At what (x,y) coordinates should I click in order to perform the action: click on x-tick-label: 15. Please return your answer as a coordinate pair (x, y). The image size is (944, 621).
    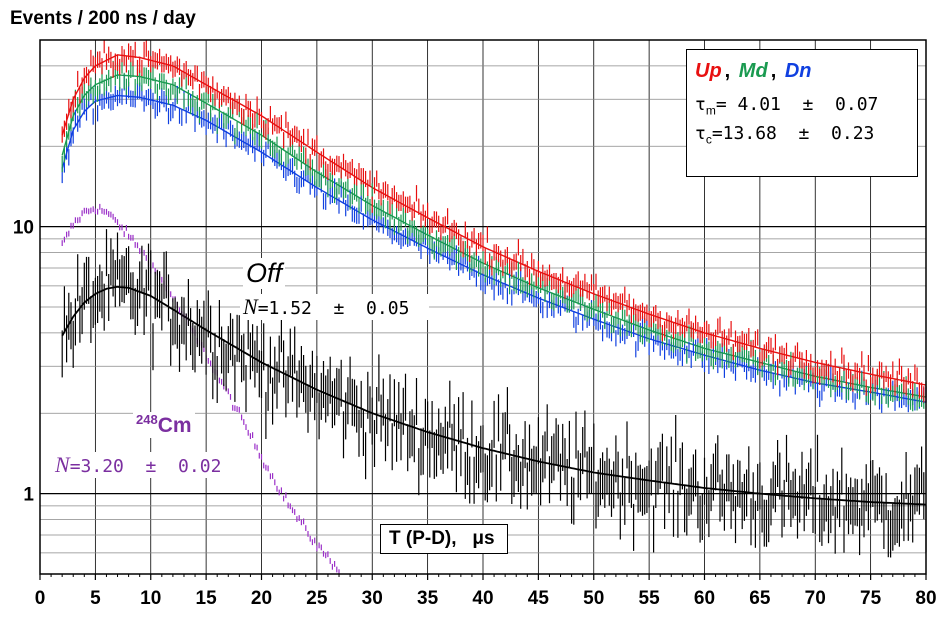
    Looking at the image, I should click on (207, 598).